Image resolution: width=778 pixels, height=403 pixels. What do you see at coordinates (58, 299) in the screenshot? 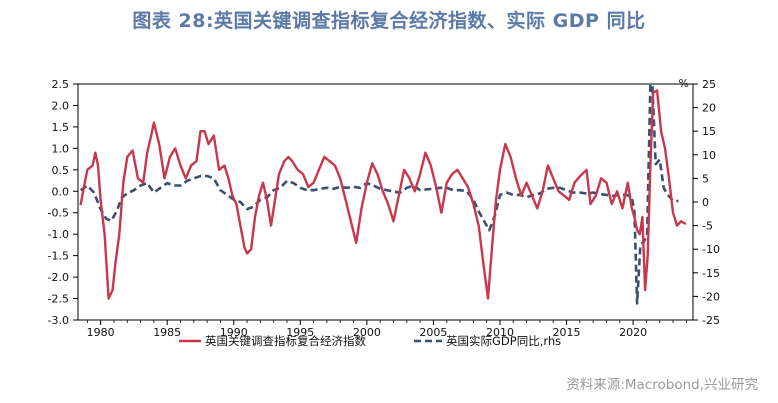
I see `y-tick-label: -2.5` at bounding box center [58, 299].